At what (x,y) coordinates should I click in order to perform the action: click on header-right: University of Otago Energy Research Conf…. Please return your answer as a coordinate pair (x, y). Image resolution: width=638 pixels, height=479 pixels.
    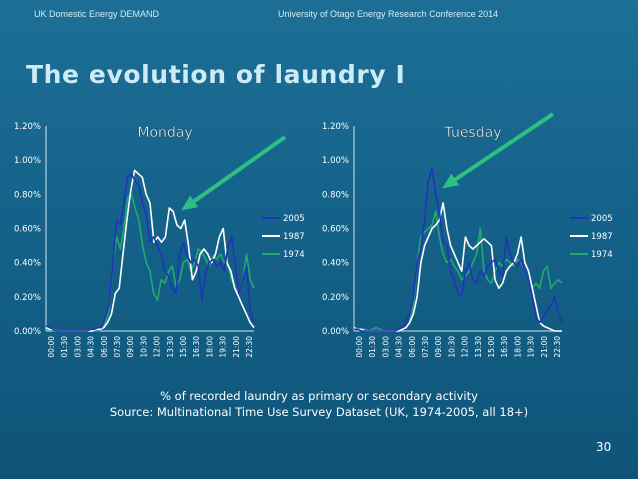
    Looking at the image, I should click on (388, 14).